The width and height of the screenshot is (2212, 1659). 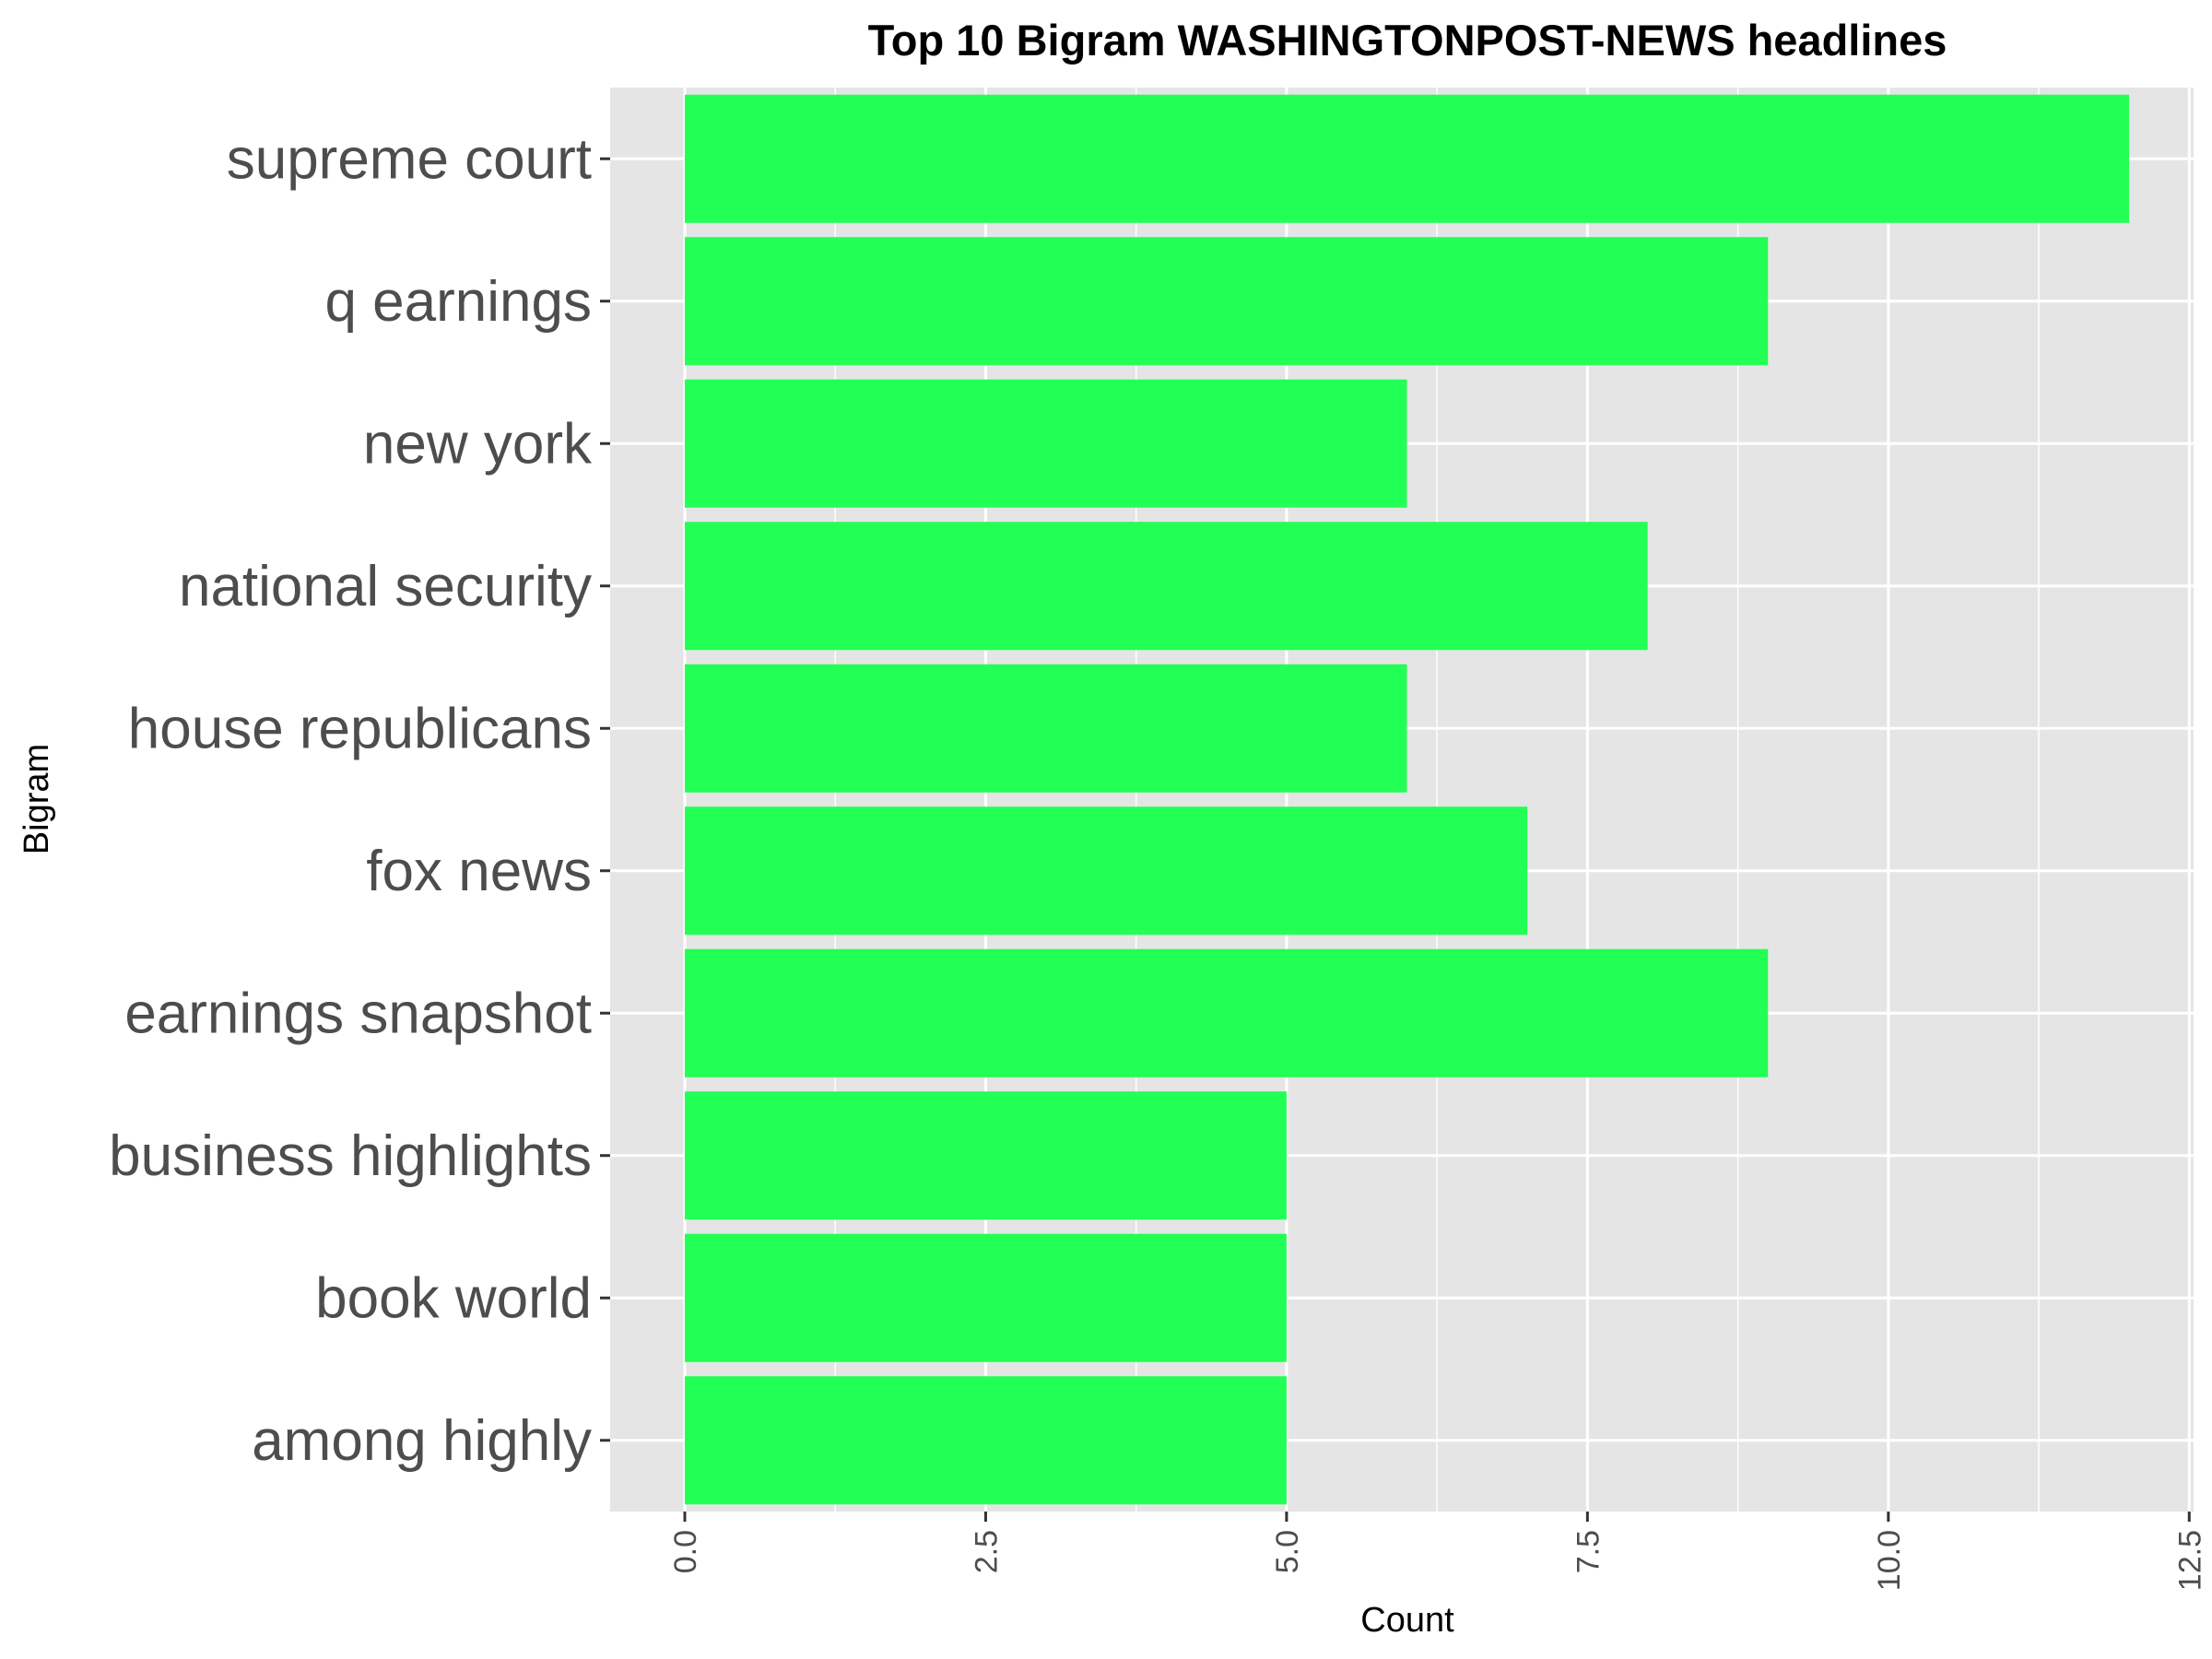 What do you see at coordinates (1407, 1620) in the screenshot?
I see `x-axis-title: Count` at bounding box center [1407, 1620].